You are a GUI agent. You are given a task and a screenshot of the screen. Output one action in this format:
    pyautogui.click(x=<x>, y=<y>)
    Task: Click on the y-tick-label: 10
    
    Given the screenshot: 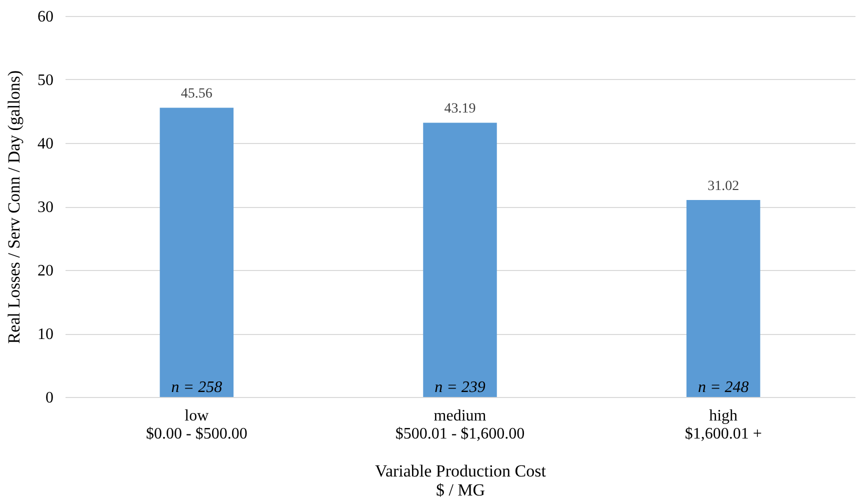 What is the action you would take?
    pyautogui.click(x=46, y=334)
    